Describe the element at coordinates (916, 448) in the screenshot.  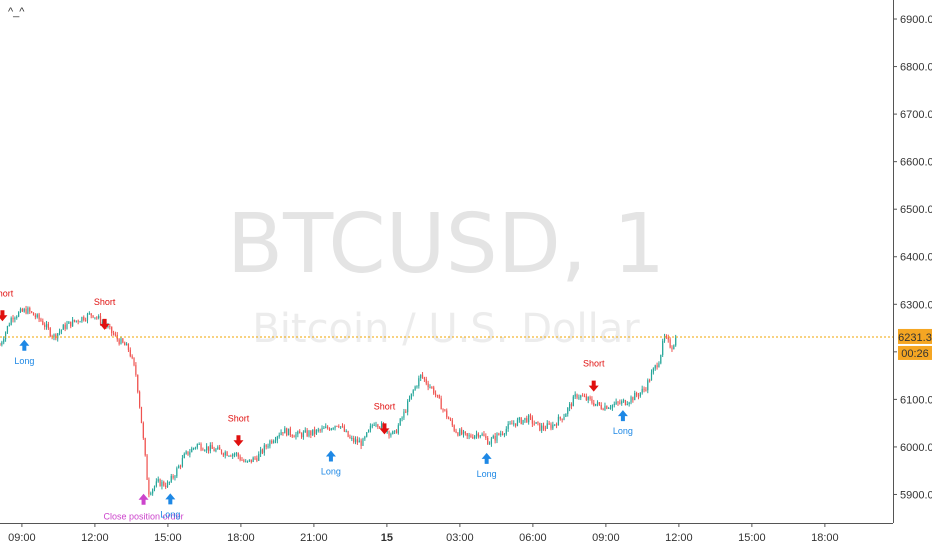
I see `price-tick-label: 6000.0` at that location.